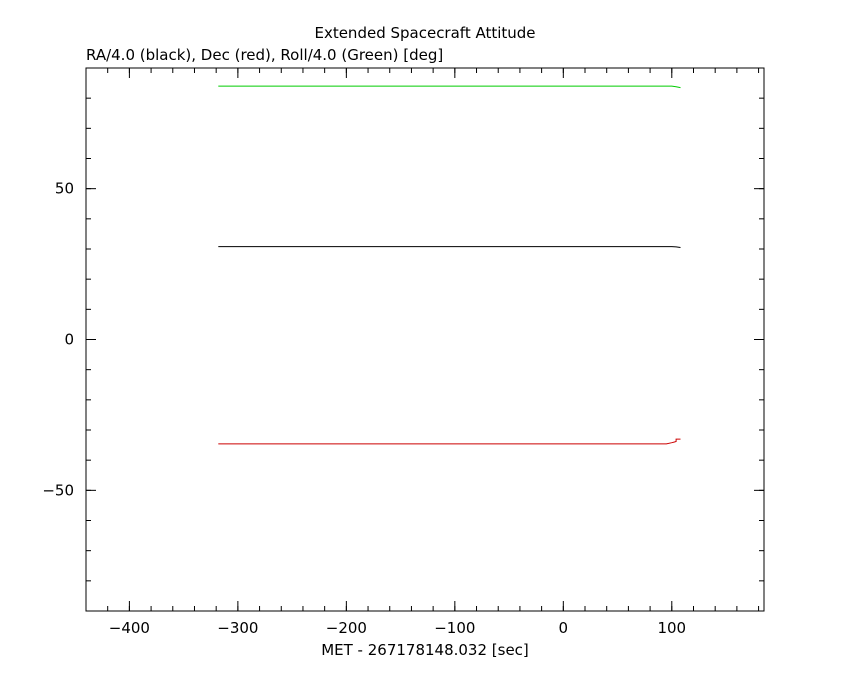 The image size is (850, 680). I want to click on y-tick-label: 0, so click(69, 340).